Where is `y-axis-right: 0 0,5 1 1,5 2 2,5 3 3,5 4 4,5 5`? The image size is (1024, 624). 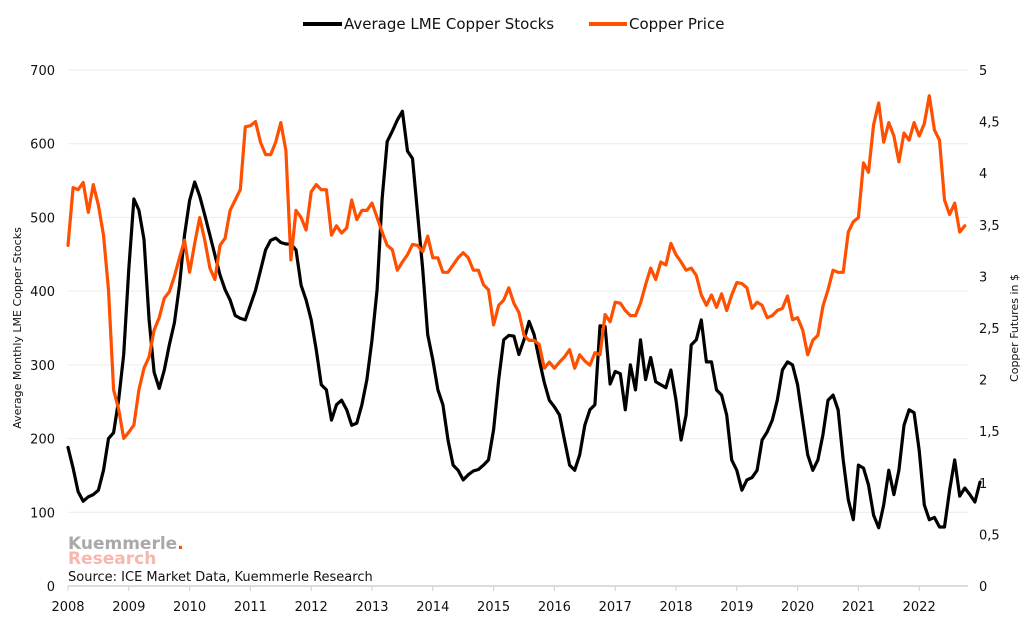
y-axis-right: 0 0,5 1 1,5 2 2,5 3 3,5 4 4,5 5 is located at coordinates (989, 329).